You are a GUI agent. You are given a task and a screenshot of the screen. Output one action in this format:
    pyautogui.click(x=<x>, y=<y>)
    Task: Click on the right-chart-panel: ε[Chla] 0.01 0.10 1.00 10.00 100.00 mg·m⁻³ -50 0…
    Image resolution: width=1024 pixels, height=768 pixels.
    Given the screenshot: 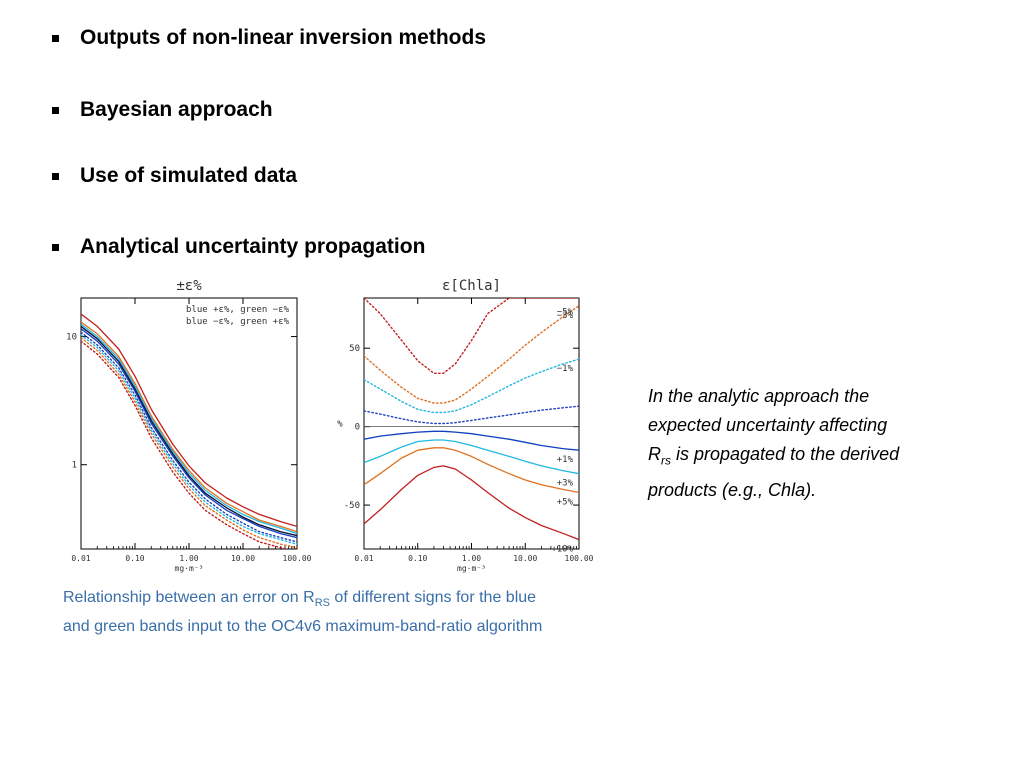 What is the action you would take?
    pyautogui.click(x=465, y=425)
    